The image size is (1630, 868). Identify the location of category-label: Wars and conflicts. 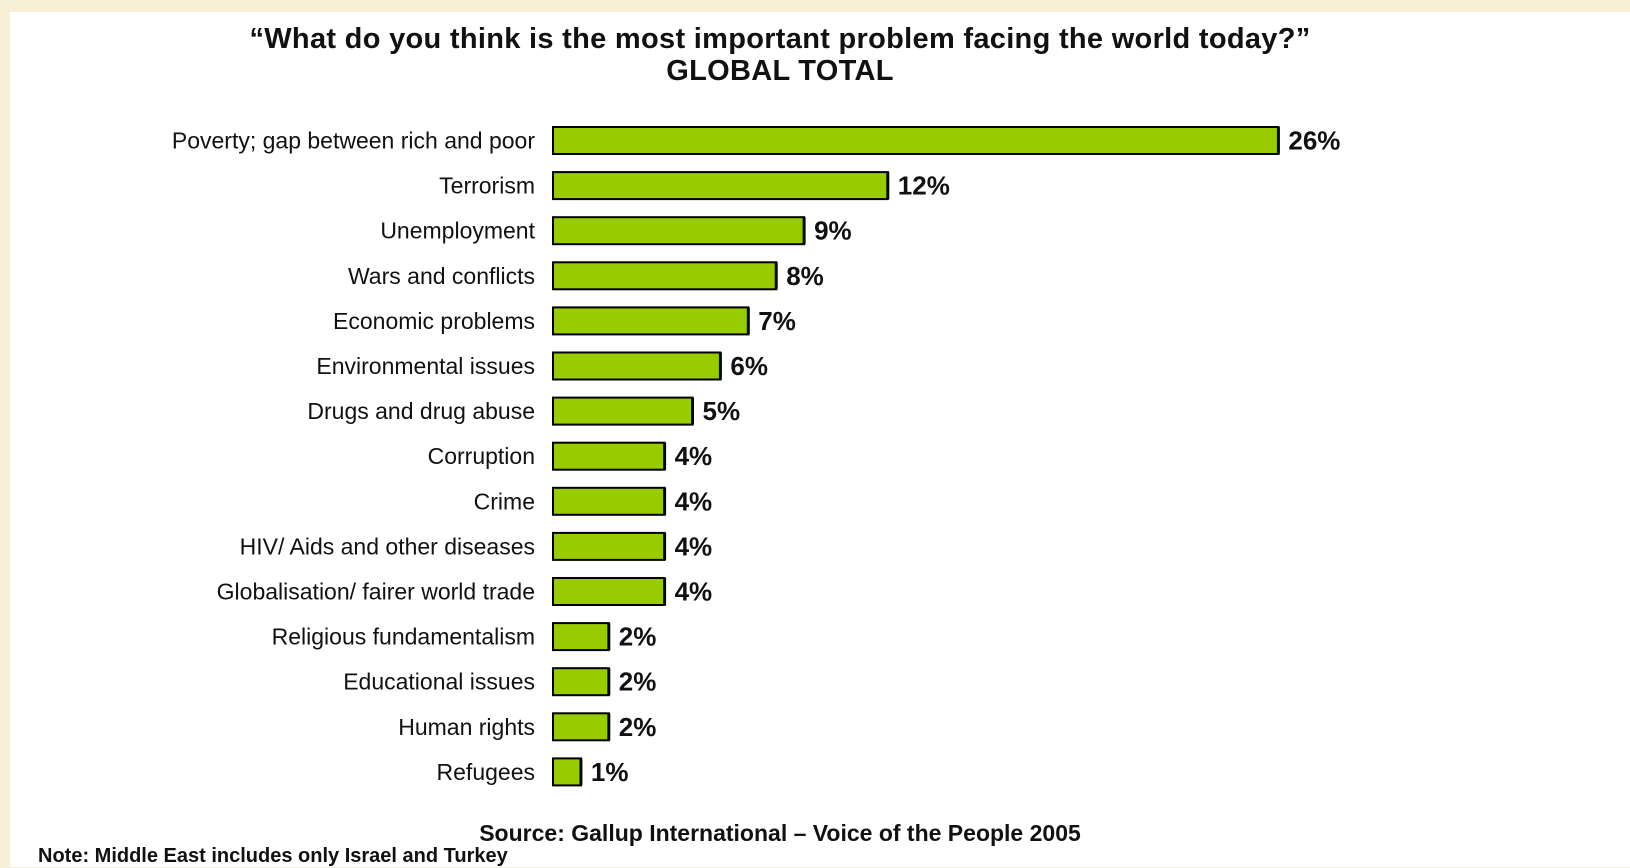
(441, 276).